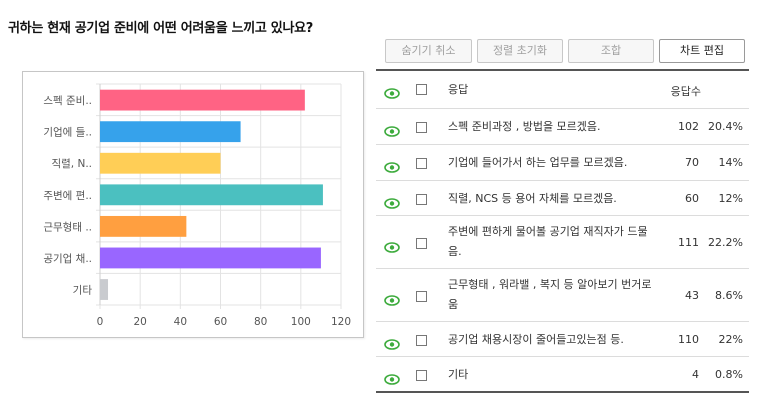 The height and width of the screenshot is (408, 771). What do you see at coordinates (67, 258) in the screenshot?
I see `category-label: 공기업 채..` at bounding box center [67, 258].